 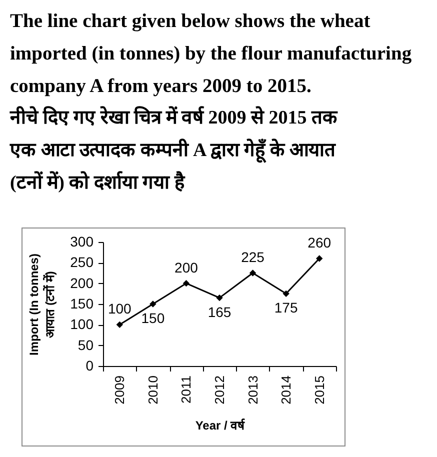 What do you see at coordinates (252, 390) in the screenshot?
I see `x-tick-label: 2013` at bounding box center [252, 390].